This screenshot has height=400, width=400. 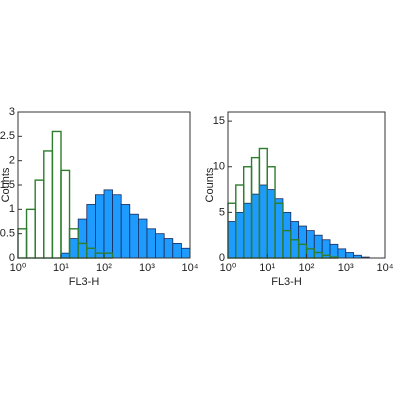 I want to click on y-tick-label: 15, so click(x=219, y=121).